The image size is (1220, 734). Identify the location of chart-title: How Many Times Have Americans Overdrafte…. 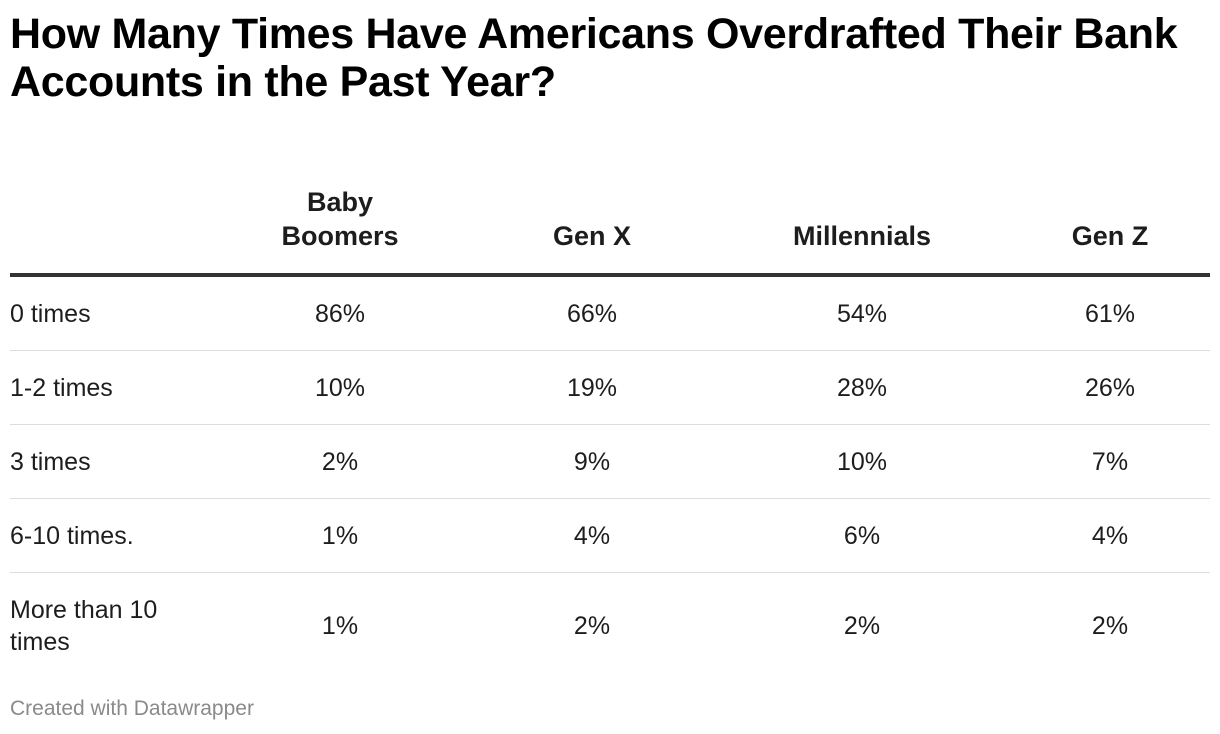
(594, 58).